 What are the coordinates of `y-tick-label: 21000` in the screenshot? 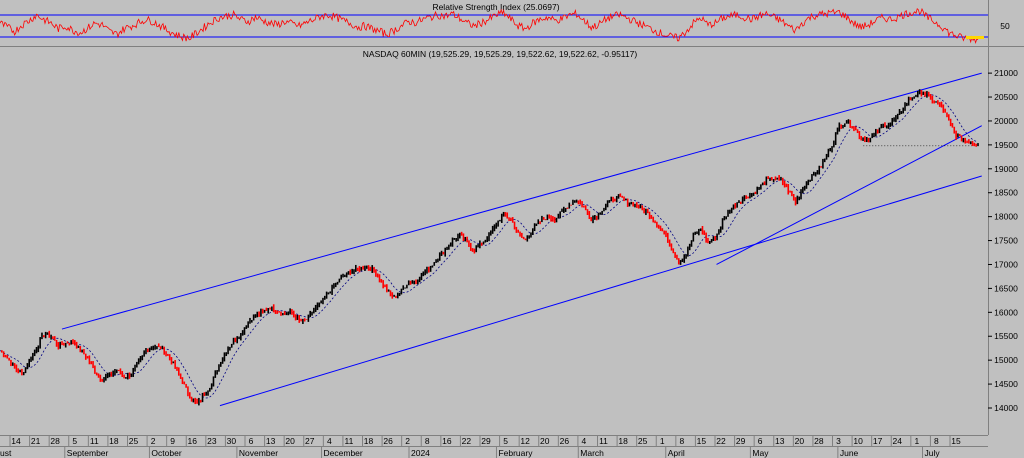 It's located at (1006, 73).